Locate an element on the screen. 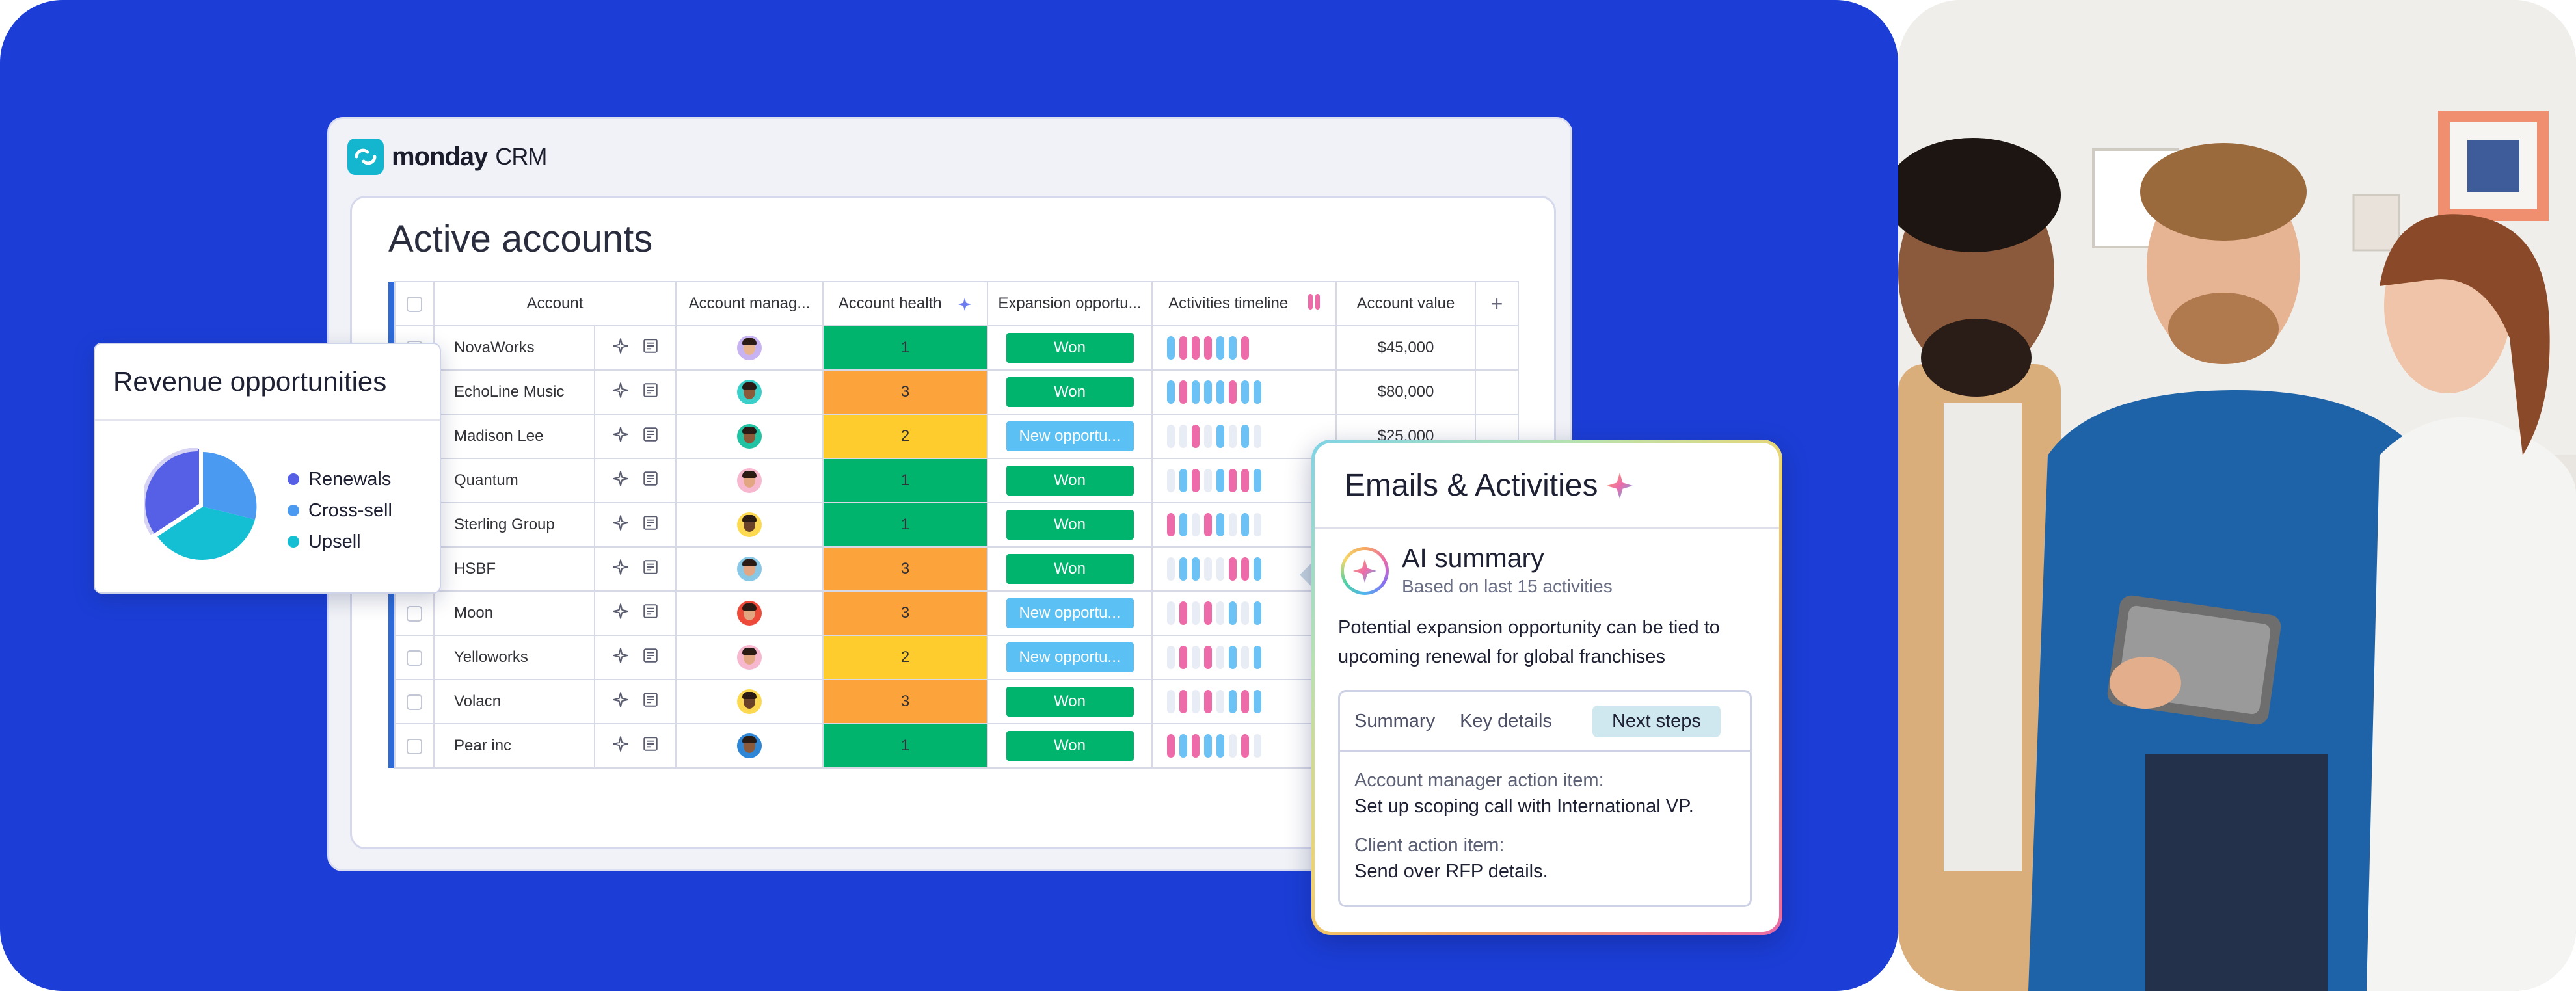 The width and height of the screenshot is (2576, 991). table-row: NovaWorks 1 Won $45,000 is located at coordinates (953, 348).